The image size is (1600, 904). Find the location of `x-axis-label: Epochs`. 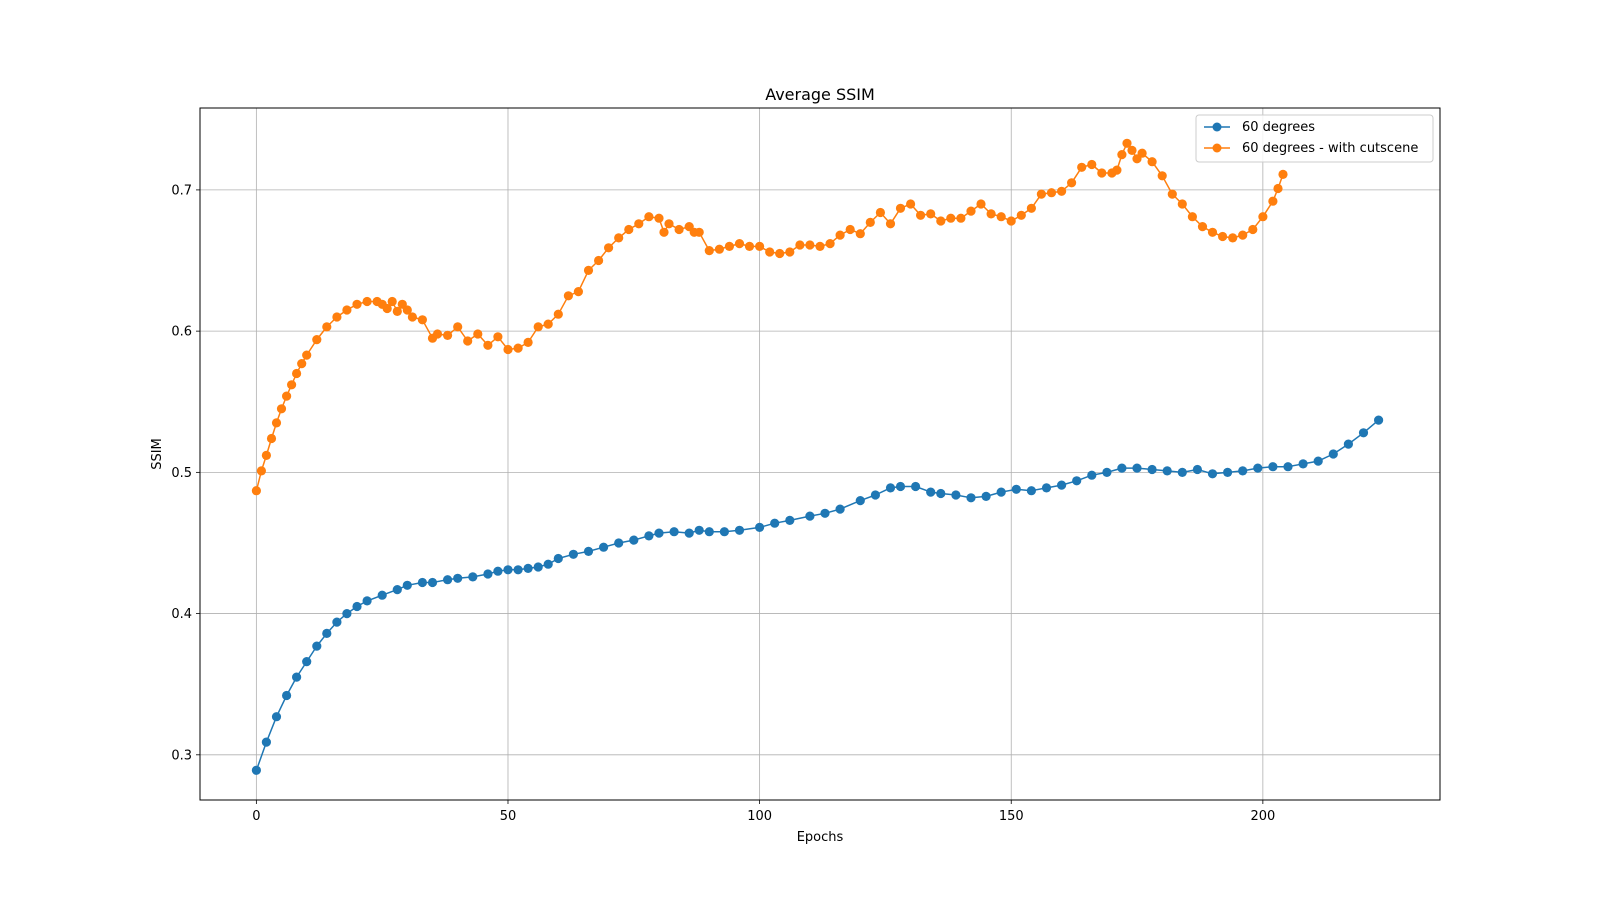

x-axis-label: Epochs is located at coordinates (820, 837).